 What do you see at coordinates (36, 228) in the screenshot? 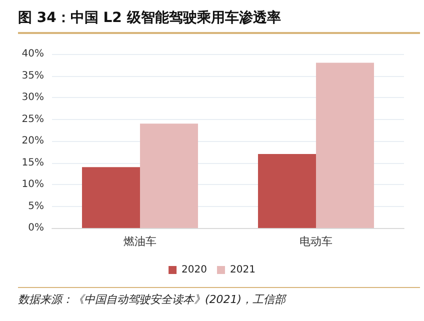
I see `y-tick-label: 0%` at bounding box center [36, 228].